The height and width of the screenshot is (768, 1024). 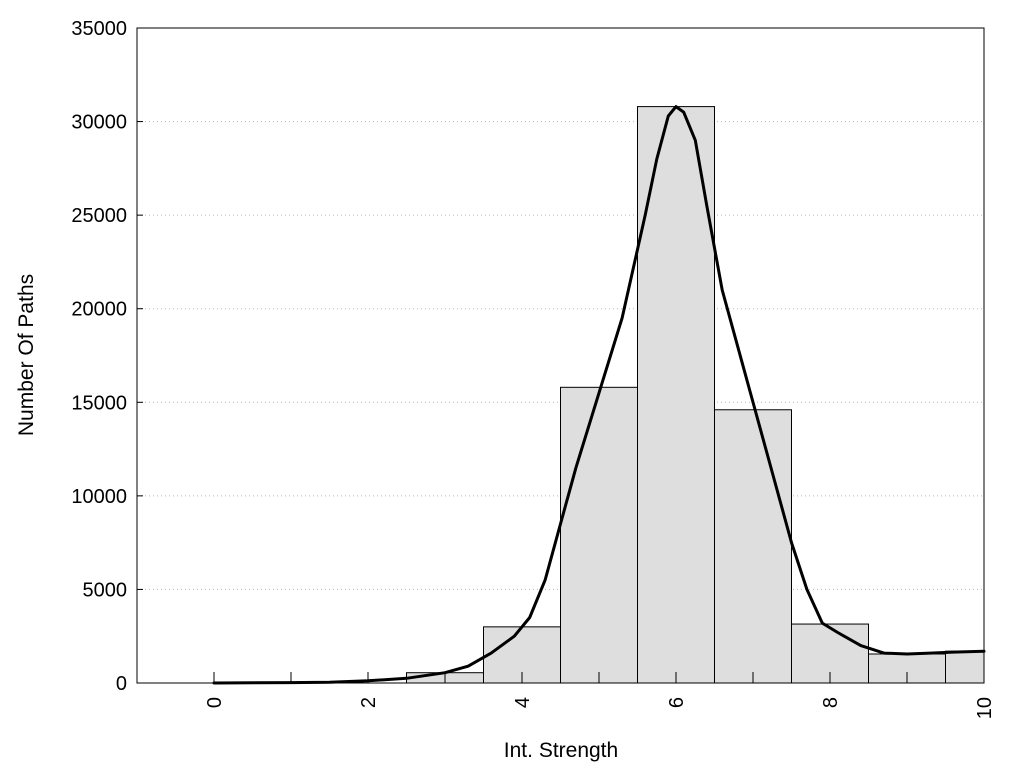 I want to click on y-tick-label: 15000, so click(x=99, y=403).